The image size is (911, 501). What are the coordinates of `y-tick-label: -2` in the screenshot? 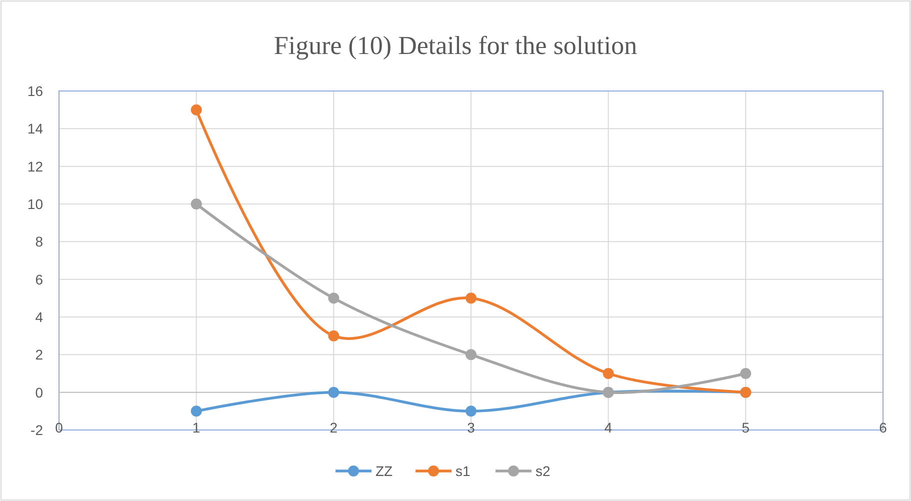 It's located at (37, 430).